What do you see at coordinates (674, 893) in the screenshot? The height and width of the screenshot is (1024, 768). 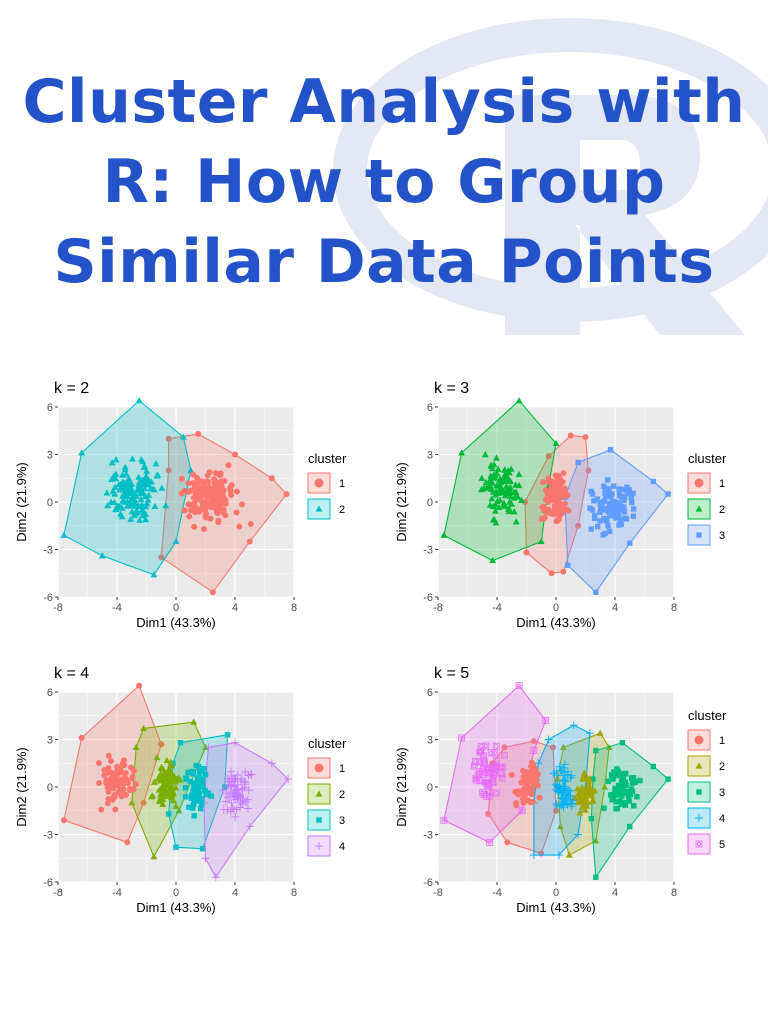 I see `x-tick-label: 8` at bounding box center [674, 893].